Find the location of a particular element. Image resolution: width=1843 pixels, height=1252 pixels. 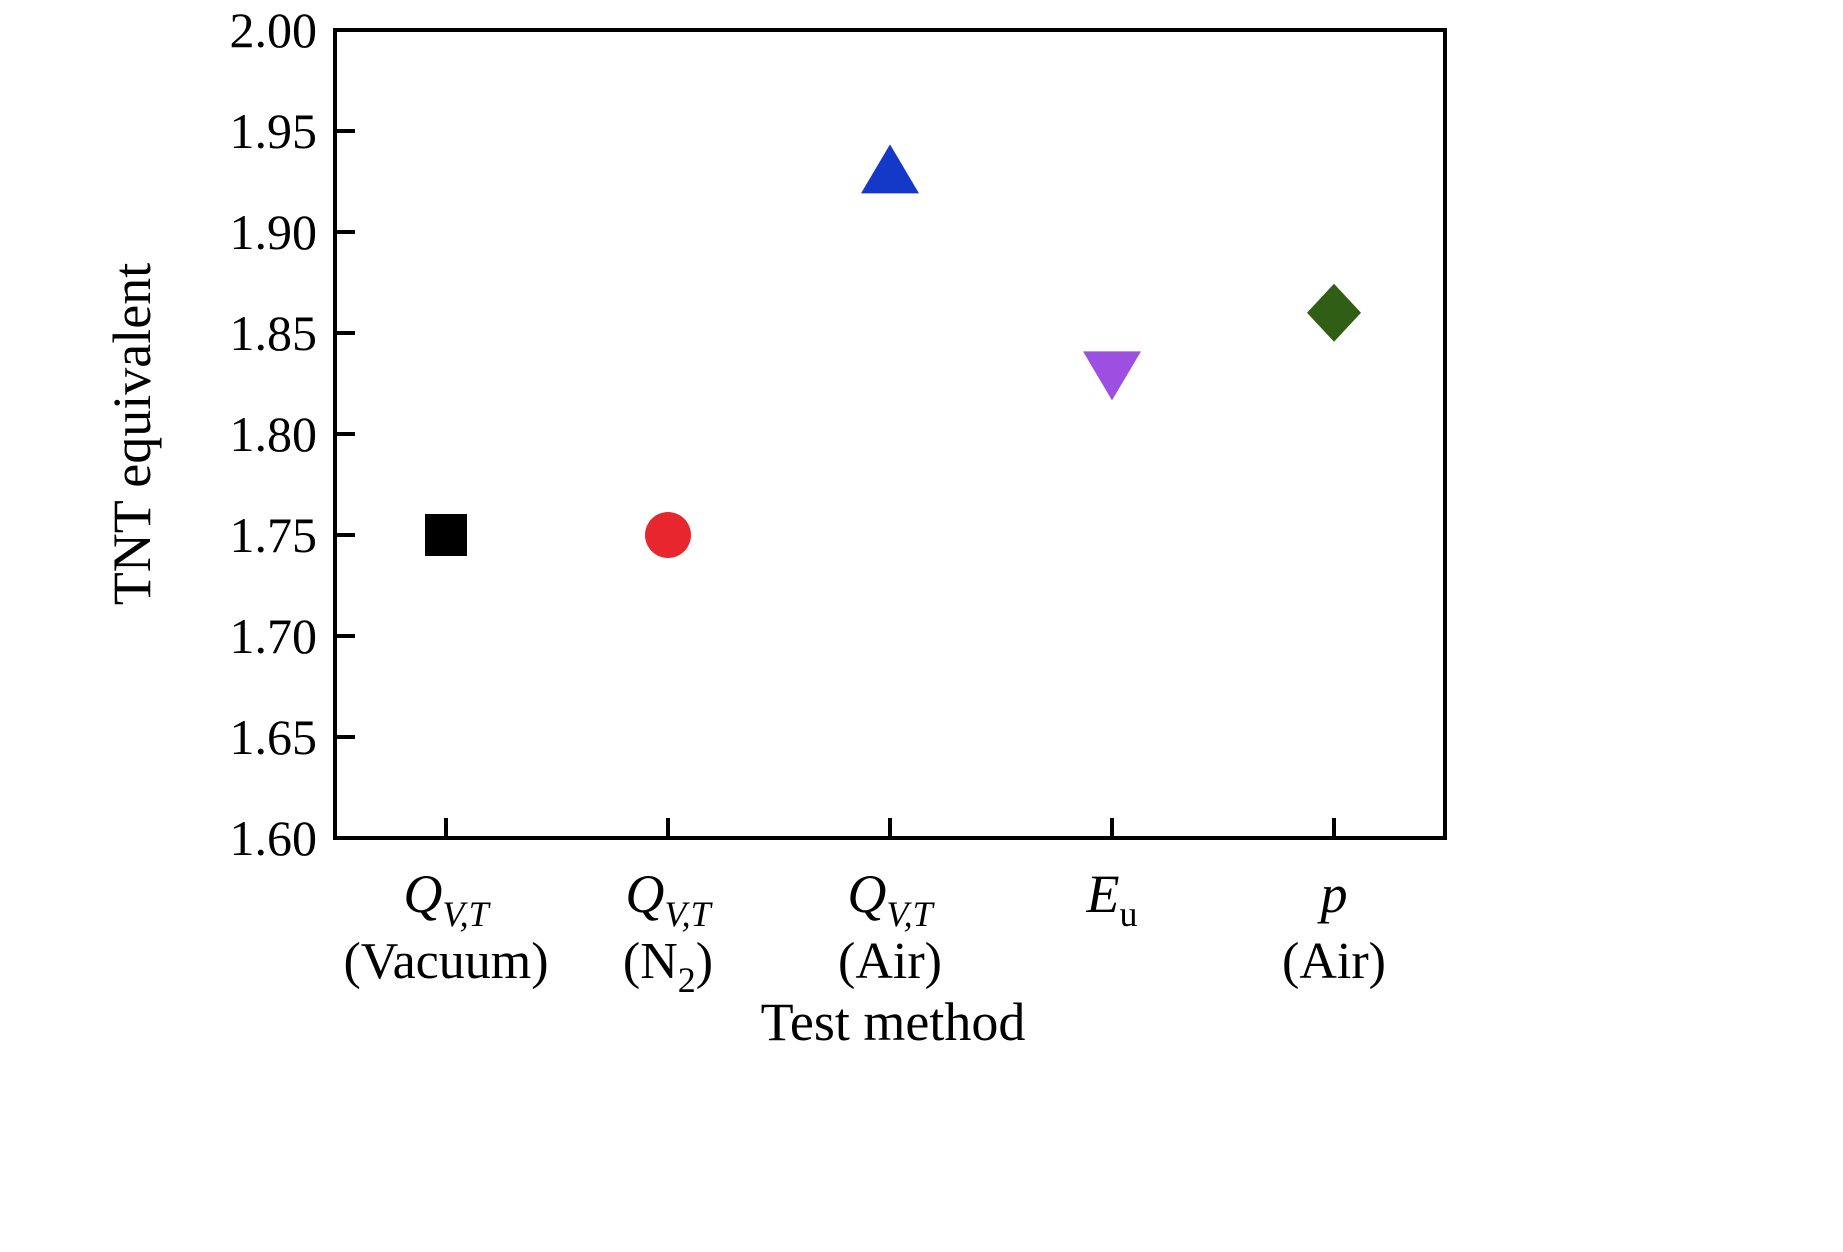

y-tick-label: 1.65 is located at coordinates (274, 737).